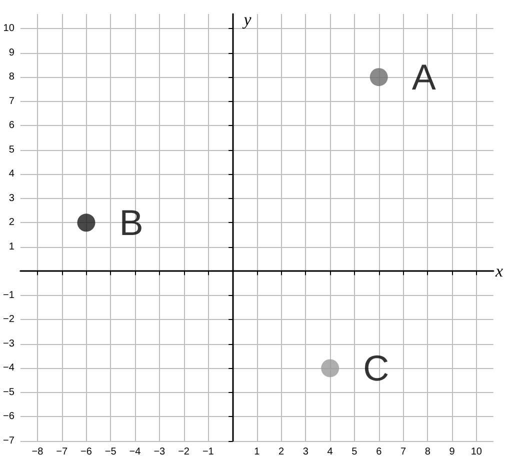  I want to click on x-tick-label: −1, so click(208, 451).